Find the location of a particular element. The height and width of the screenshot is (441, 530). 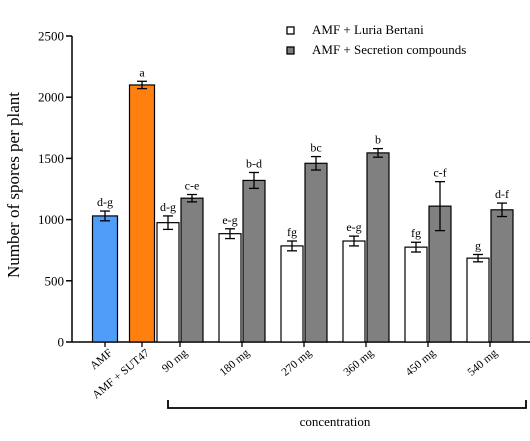

y-tick-label: 1500 is located at coordinates (51, 158).